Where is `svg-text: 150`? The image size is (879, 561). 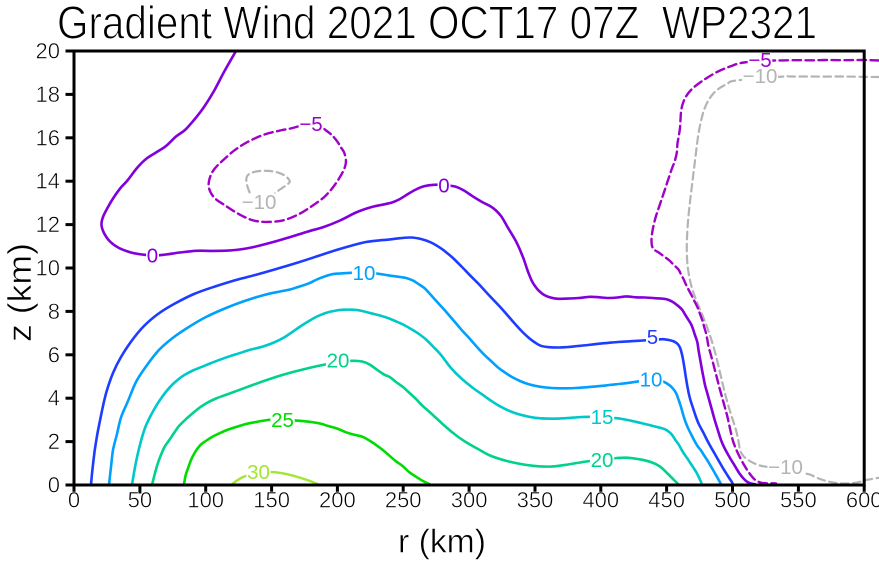 svg-text: 150 is located at coordinates (271, 500).